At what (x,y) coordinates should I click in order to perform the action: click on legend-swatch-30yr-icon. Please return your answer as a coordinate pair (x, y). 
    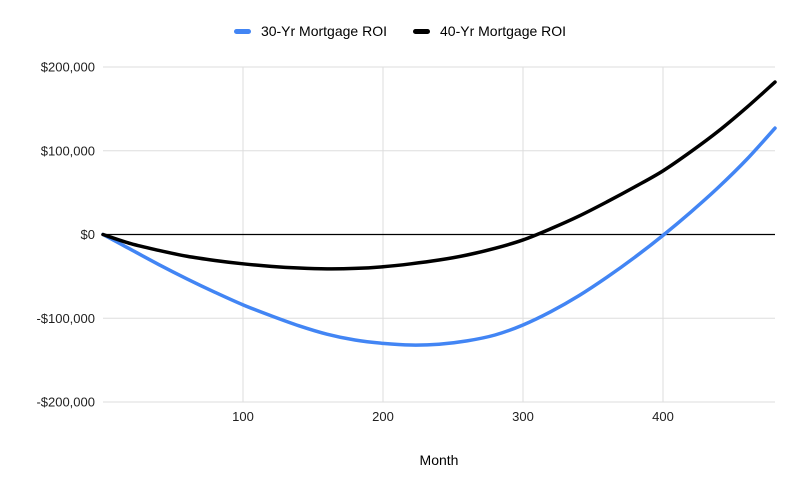
    Looking at the image, I should click on (242, 31).